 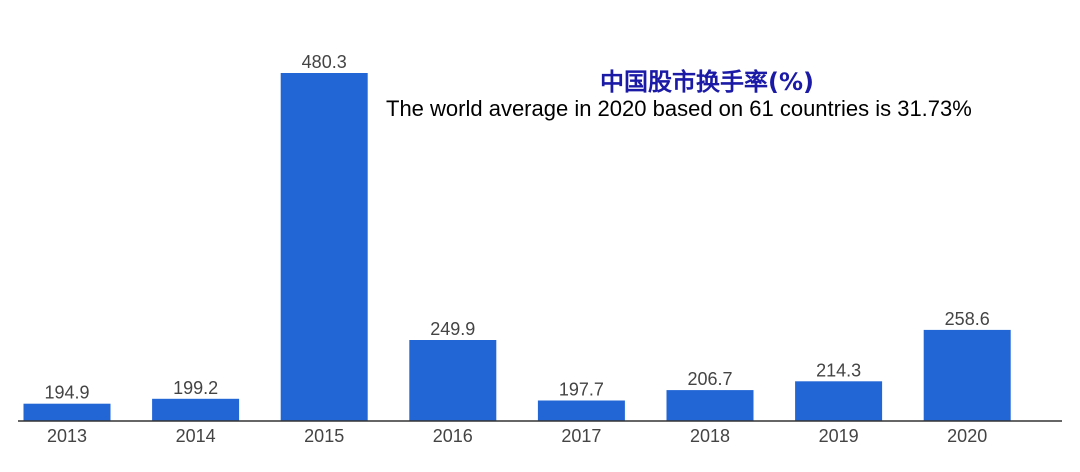 I want to click on value-label-2014: 199.2, so click(x=195, y=388).